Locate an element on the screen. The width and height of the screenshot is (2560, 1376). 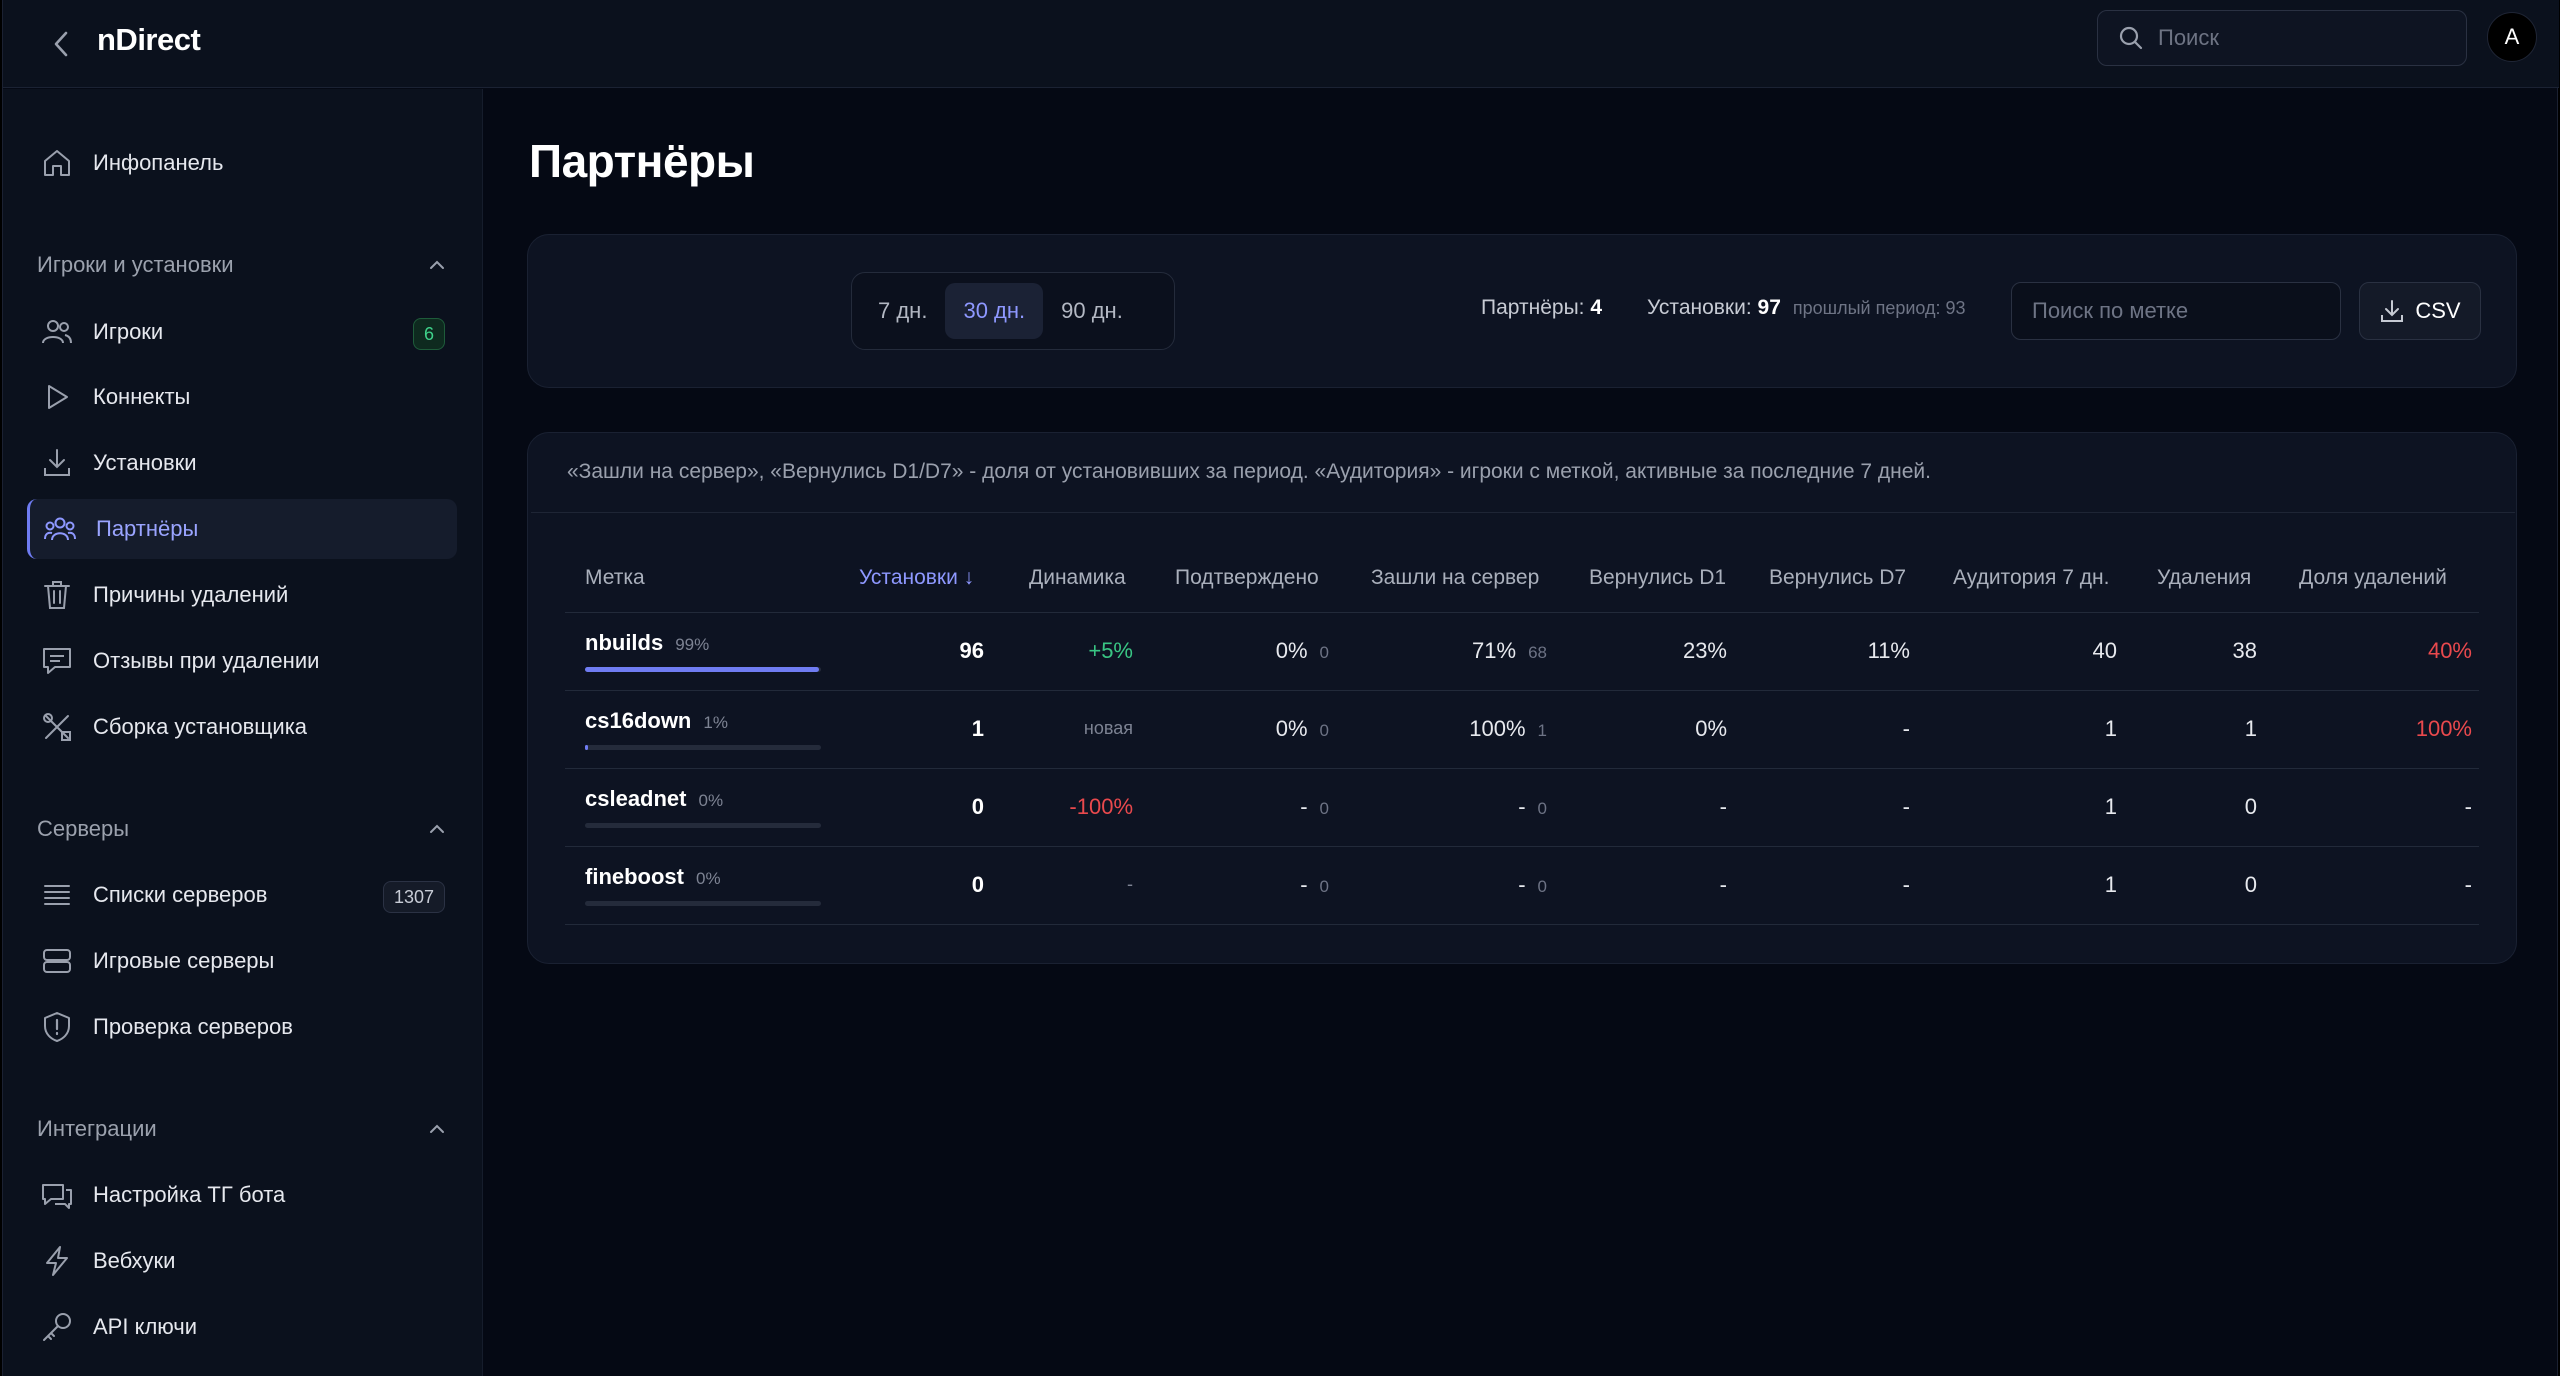
sidebar-item-partners: Партнёры is located at coordinates (242, 529).